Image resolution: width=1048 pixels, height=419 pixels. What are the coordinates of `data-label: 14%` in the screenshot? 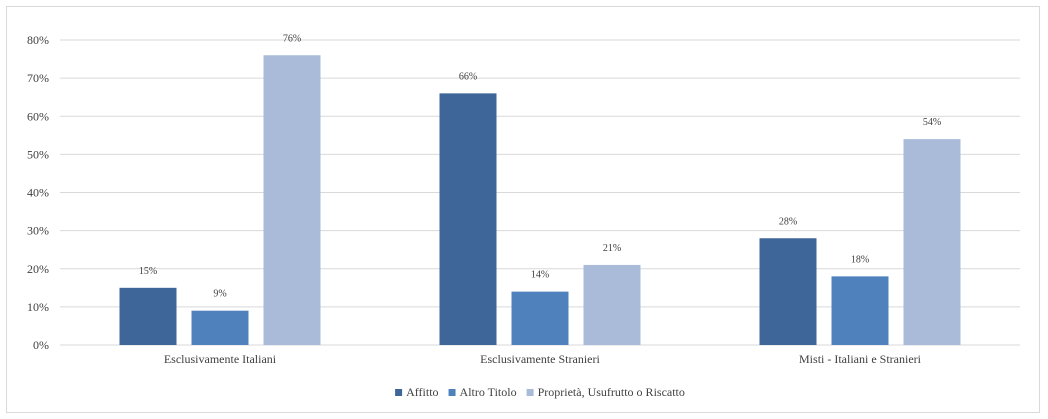 It's located at (540, 275).